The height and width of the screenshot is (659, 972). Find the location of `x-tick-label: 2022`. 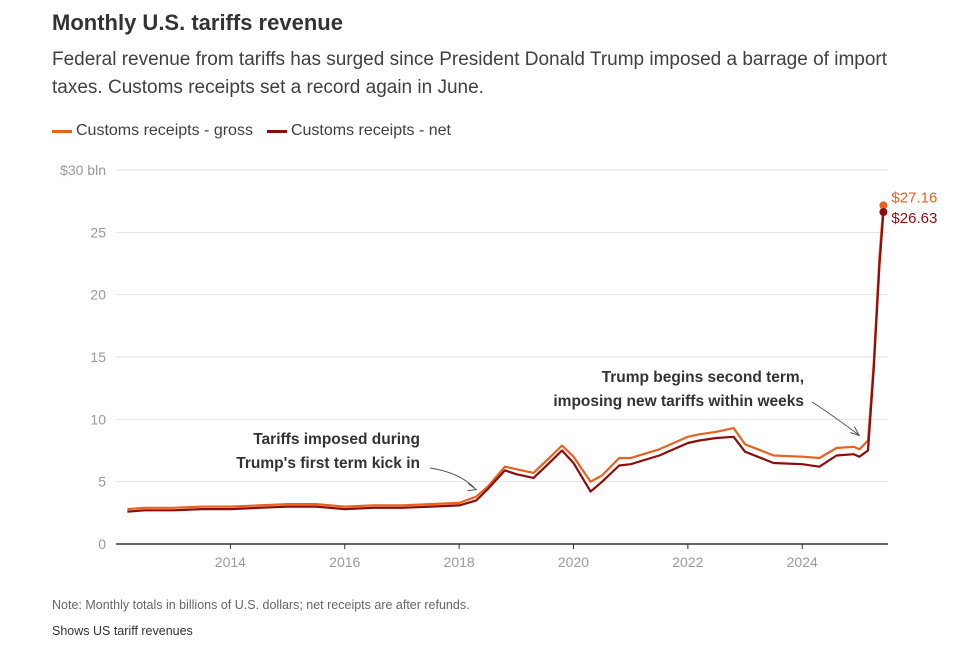

x-tick-label: 2022 is located at coordinates (687, 562).